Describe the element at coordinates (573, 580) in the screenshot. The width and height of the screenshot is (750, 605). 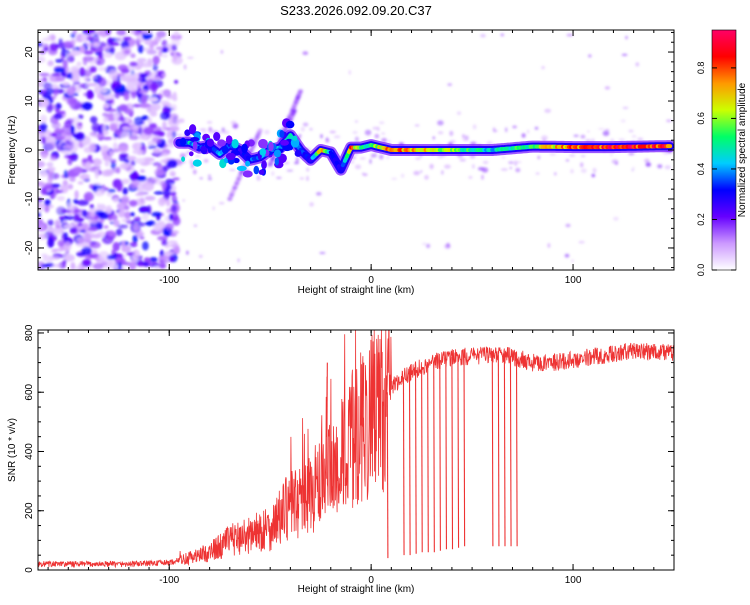
I see `x-tick-label: 100` at that location.